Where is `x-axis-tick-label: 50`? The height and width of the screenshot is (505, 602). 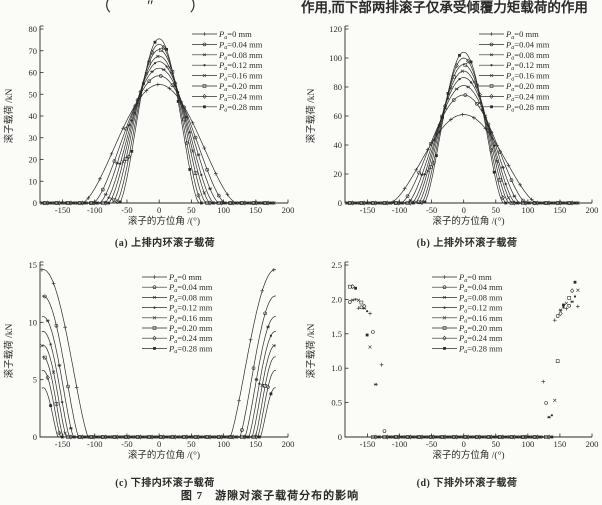 x-axis-tick-label: 50 is located at coordinates (191, 210).